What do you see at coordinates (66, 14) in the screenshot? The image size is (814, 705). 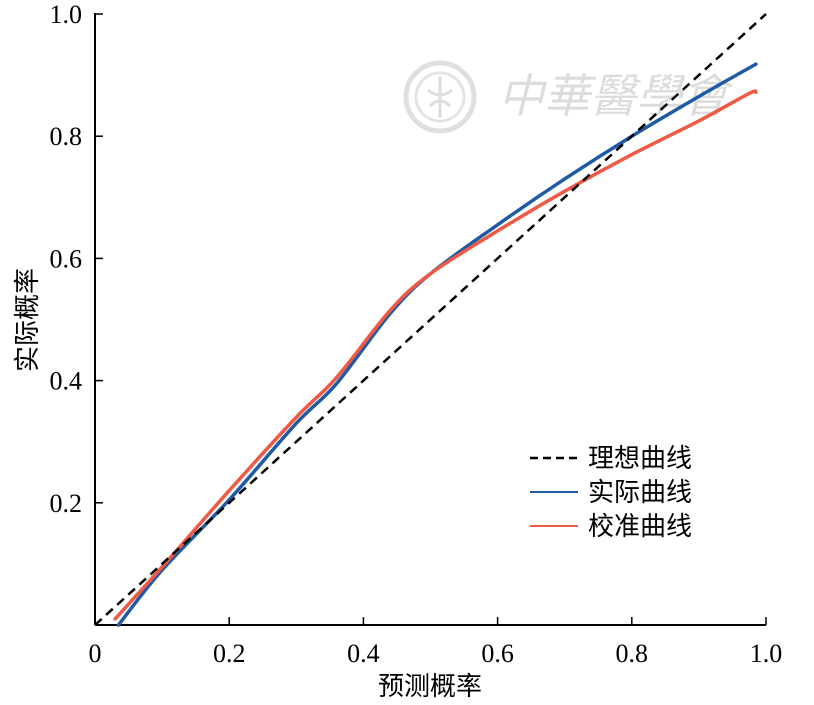 I see `y-tick-label: 1.0` at bounding box center [66, 14].